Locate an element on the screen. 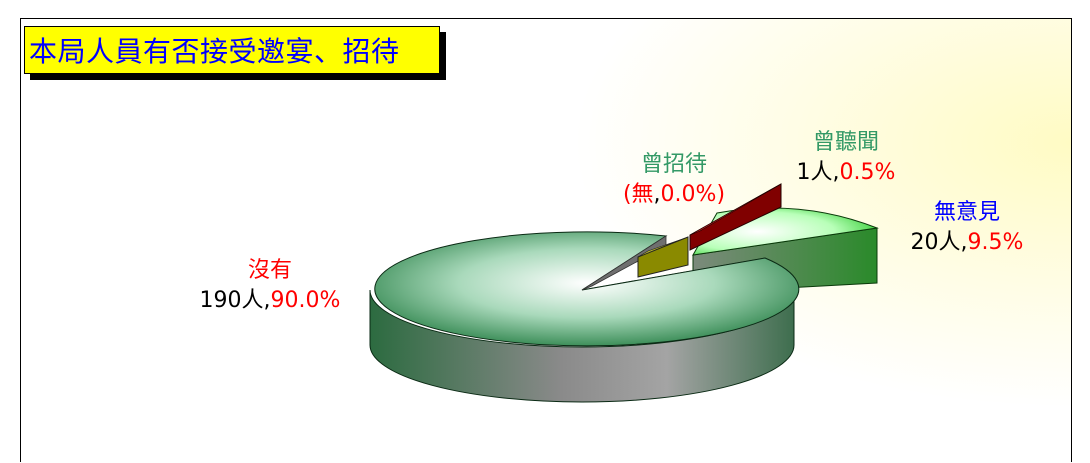  pie-slice-none-top is located at coordinates (587, 289).